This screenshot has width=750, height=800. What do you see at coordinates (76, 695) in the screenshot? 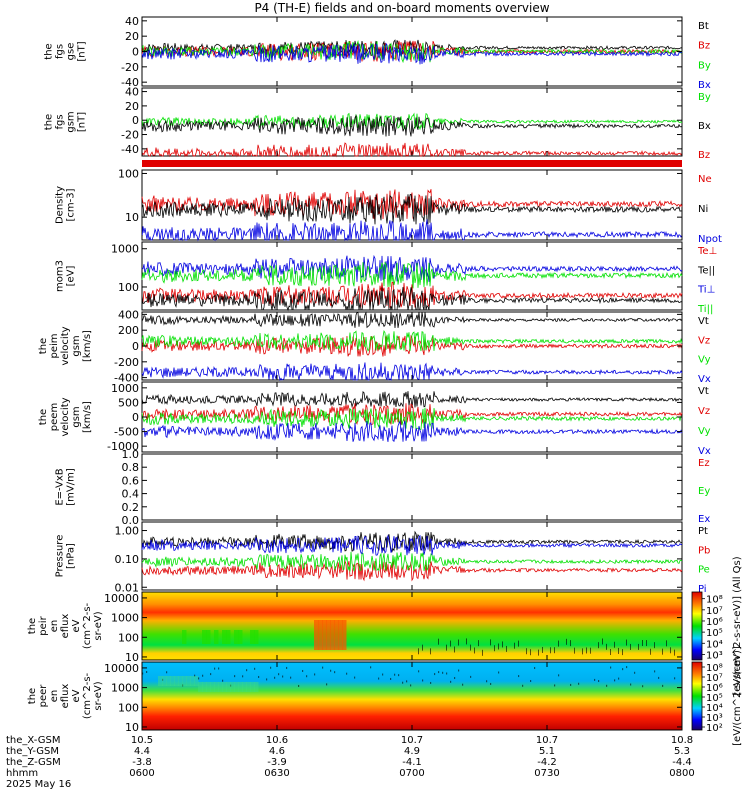
I see `y-axis-label: eV` at bounding box center [76, 695].